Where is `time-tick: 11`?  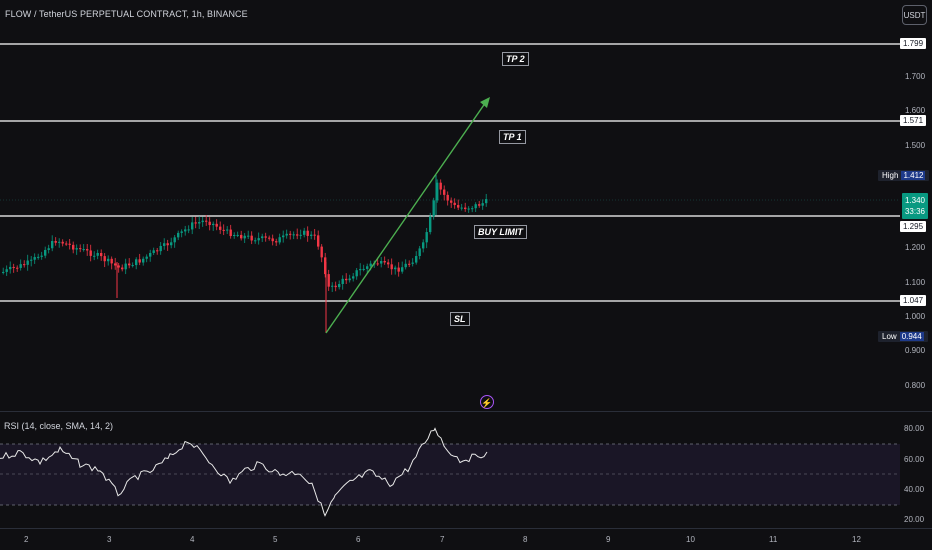 time-tick: 11 is located at coordinates (773, 539).